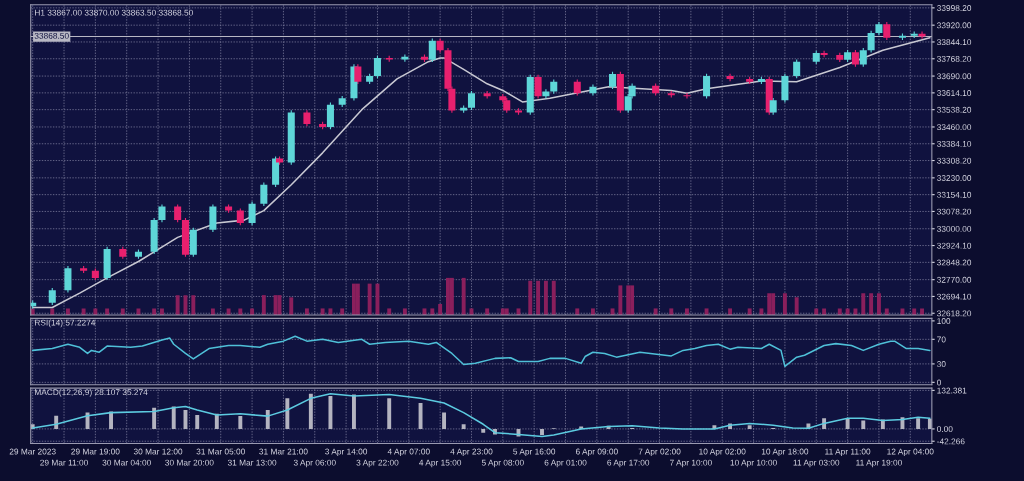 Image resolution: width=1024 pixels, height=481 pixels. I want to click on x-tick-label: 30 Mar 12:00, so click(158, 451).